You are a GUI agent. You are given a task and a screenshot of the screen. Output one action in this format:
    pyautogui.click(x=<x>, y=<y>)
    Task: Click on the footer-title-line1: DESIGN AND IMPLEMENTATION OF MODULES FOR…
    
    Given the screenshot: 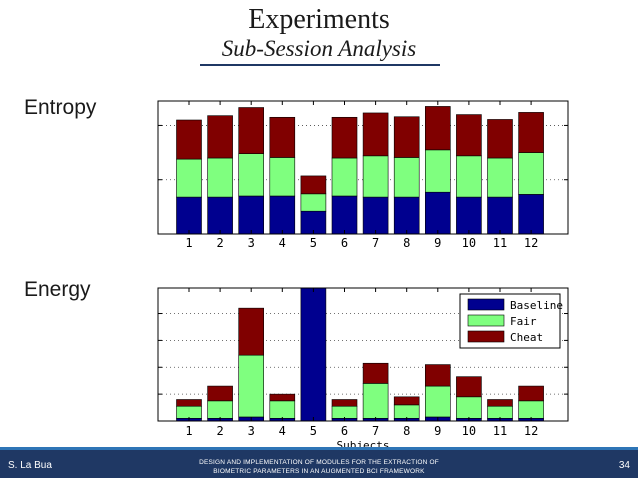 What is the action you would take?
    pyautogui.click(x=319, y=462)
    